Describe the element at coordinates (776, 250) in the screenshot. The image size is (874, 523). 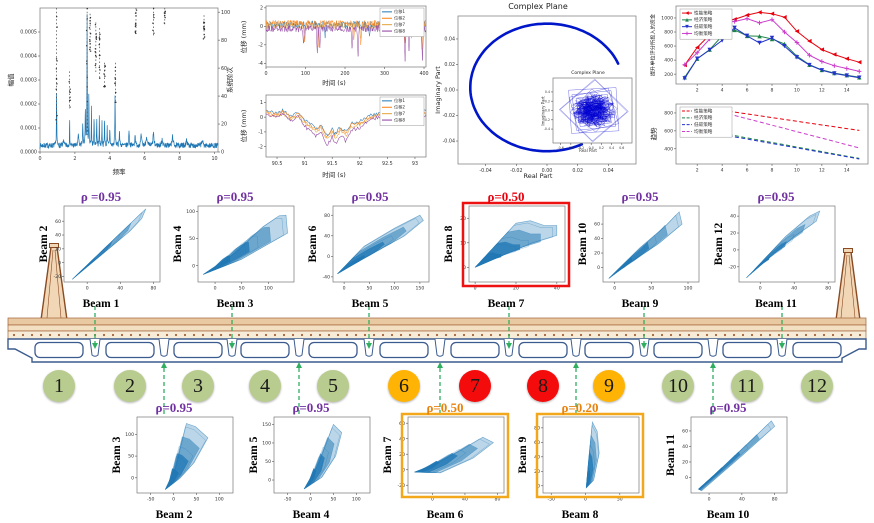
I see `panel-s6: 0 40 80 -20 0 20 40 ρ=0.95 Beam 11 Beam 12` at that location.